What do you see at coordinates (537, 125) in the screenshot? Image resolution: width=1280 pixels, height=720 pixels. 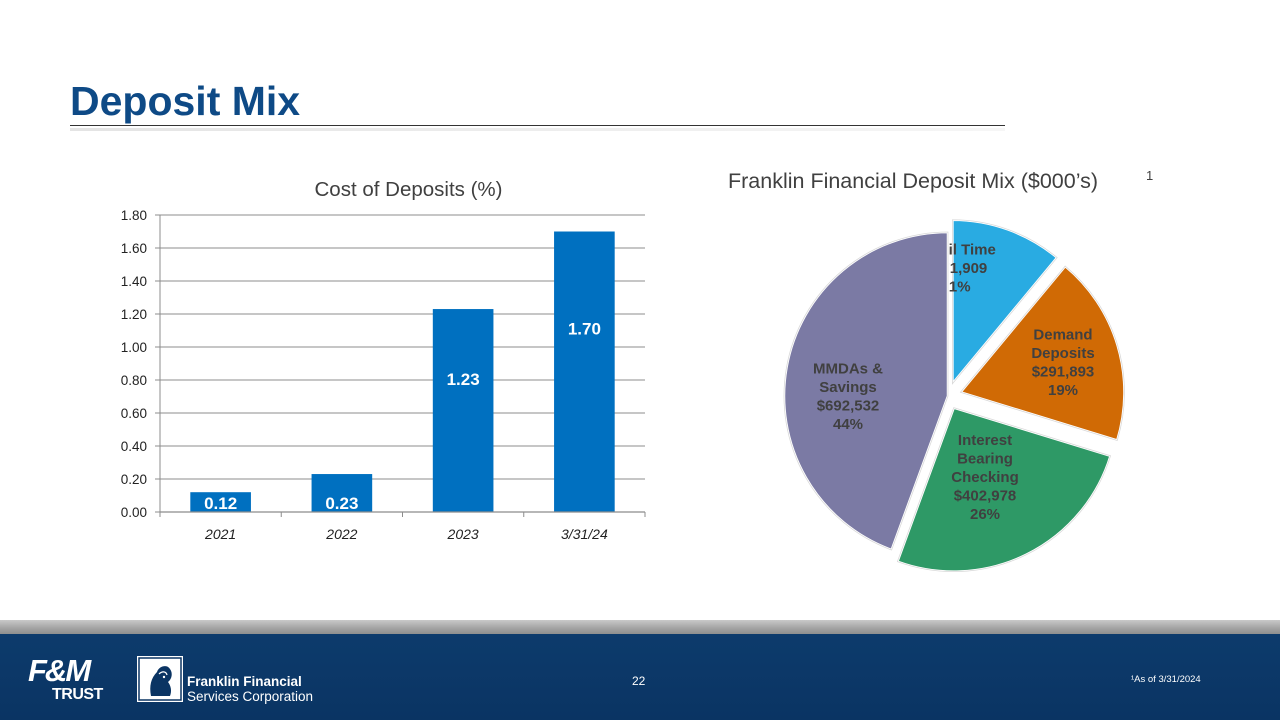 I see `title-divider` at bounding box center [537, 125].